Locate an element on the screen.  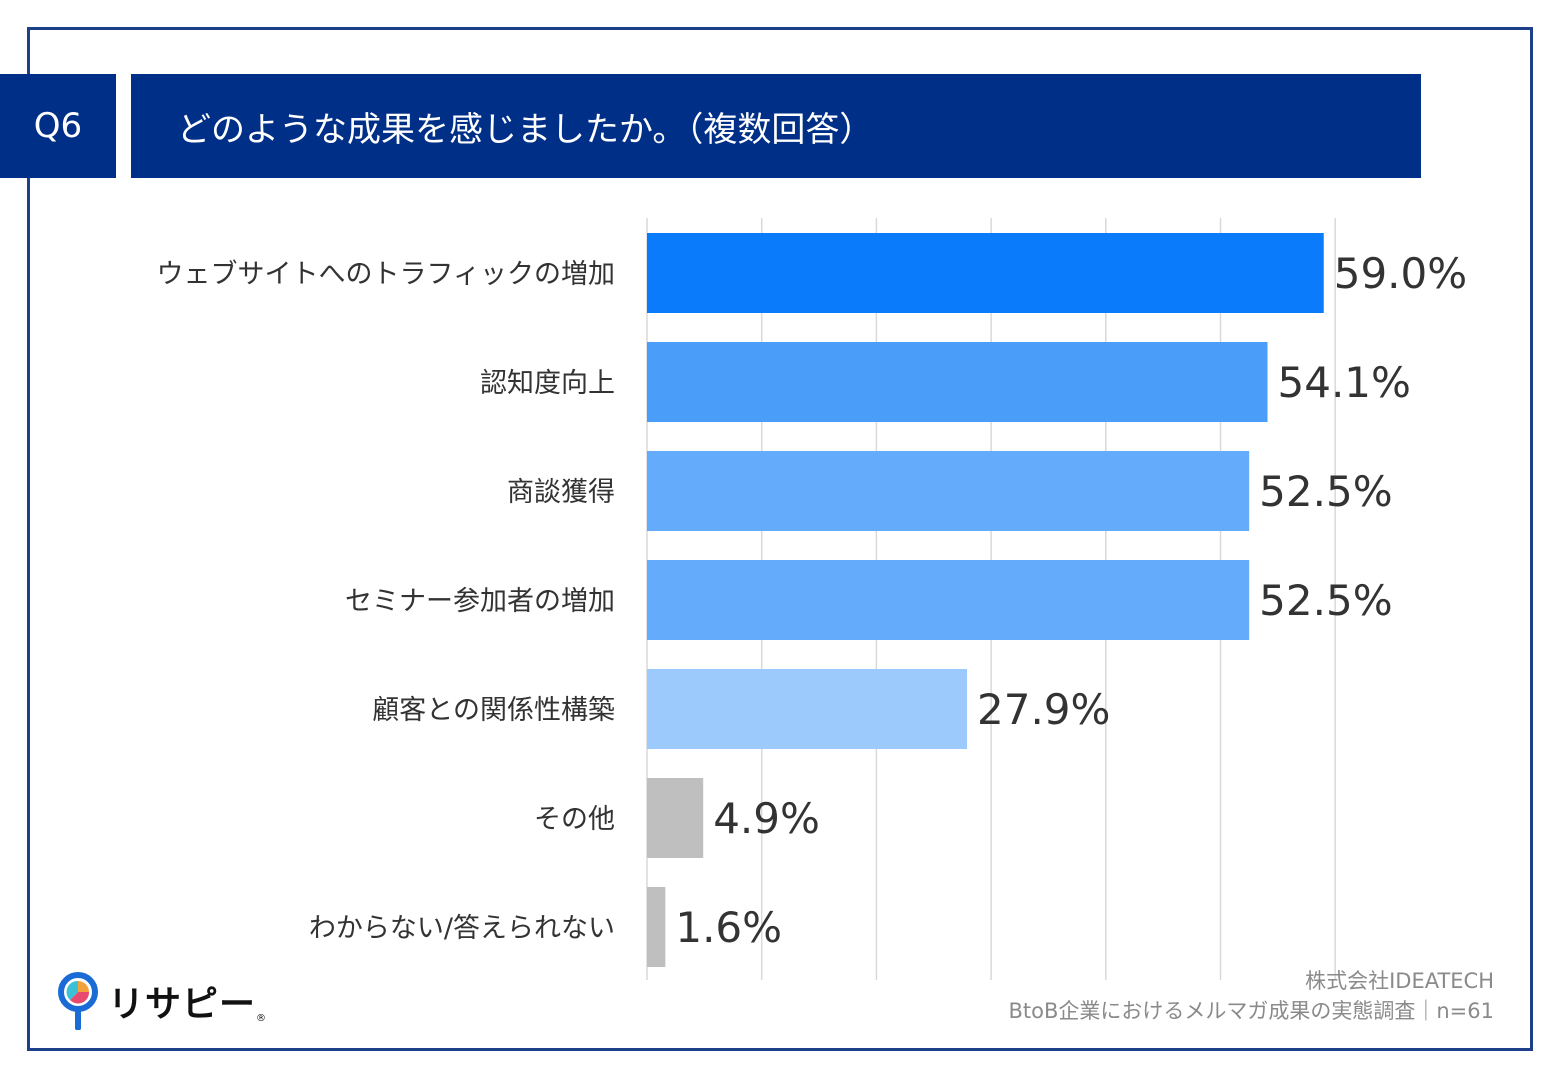
category-label: 顧客との関係性構築 is located at coordinates (493, 710).